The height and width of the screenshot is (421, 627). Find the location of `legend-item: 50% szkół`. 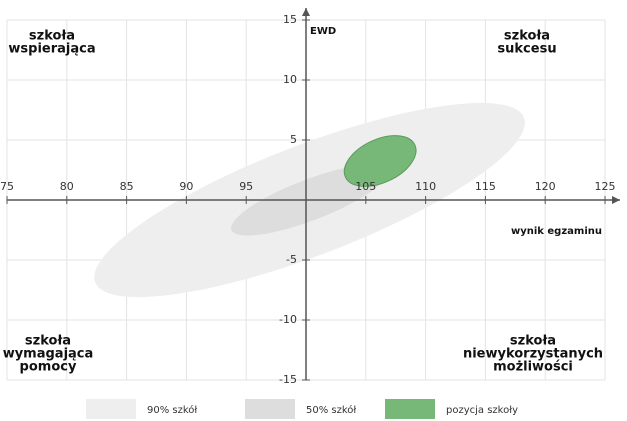

legend-item: 50% szkół is located at coordinates (300, 409).